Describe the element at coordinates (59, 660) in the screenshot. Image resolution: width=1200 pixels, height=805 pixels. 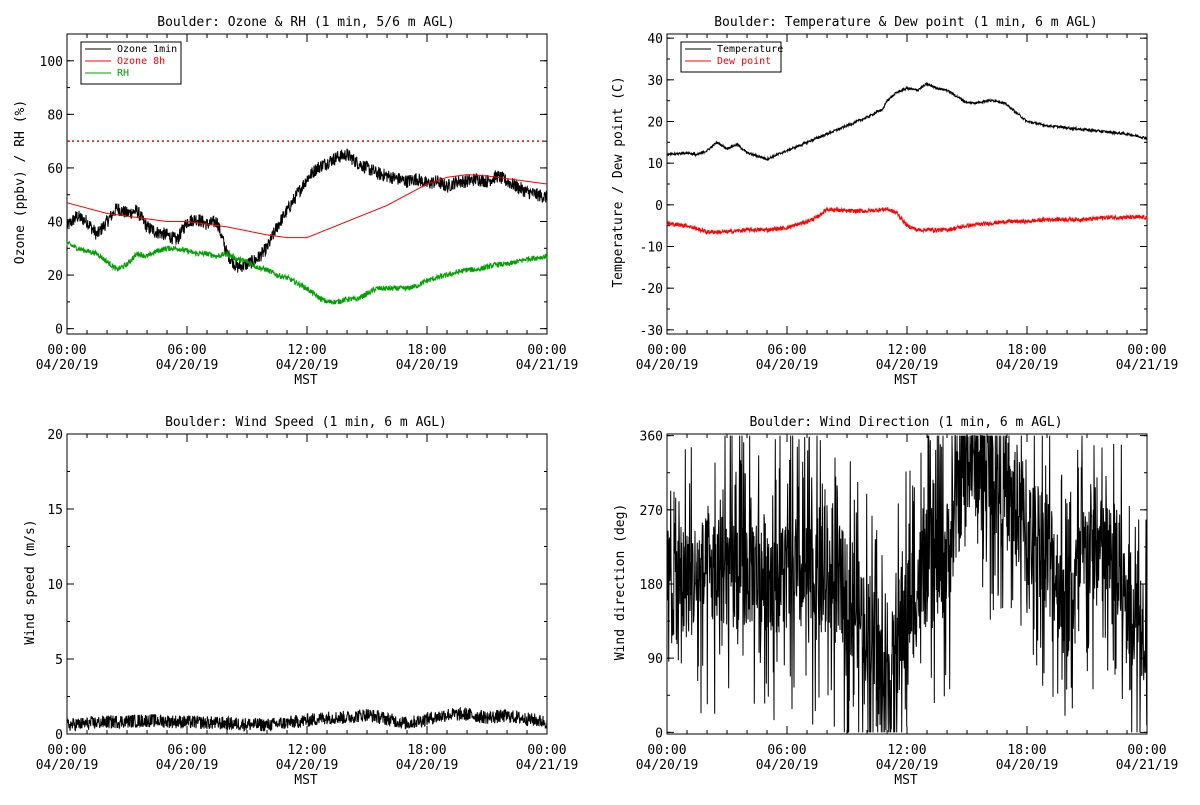
I see `ytick-label: 5` at that location.